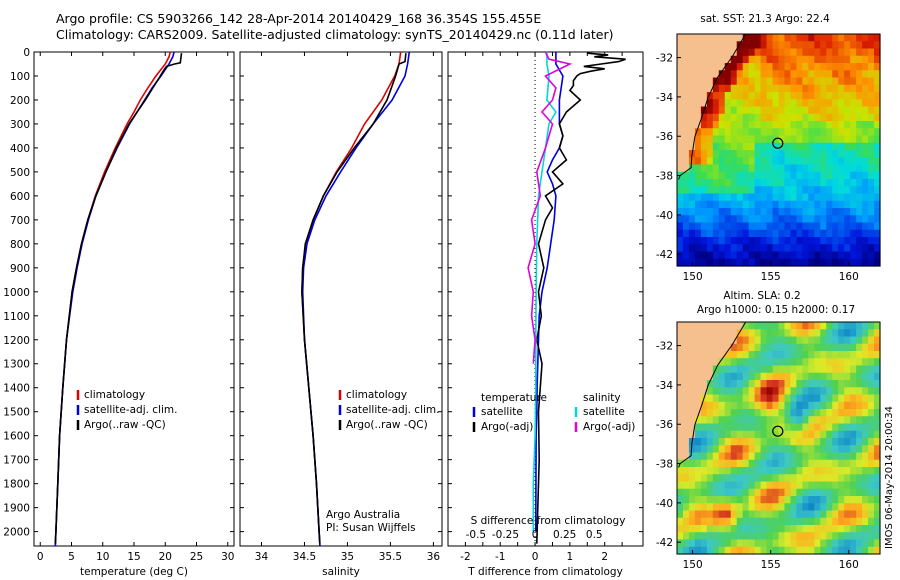 This screenshot has height=580, width=900. I want to click on coastline, so click(712, 394).